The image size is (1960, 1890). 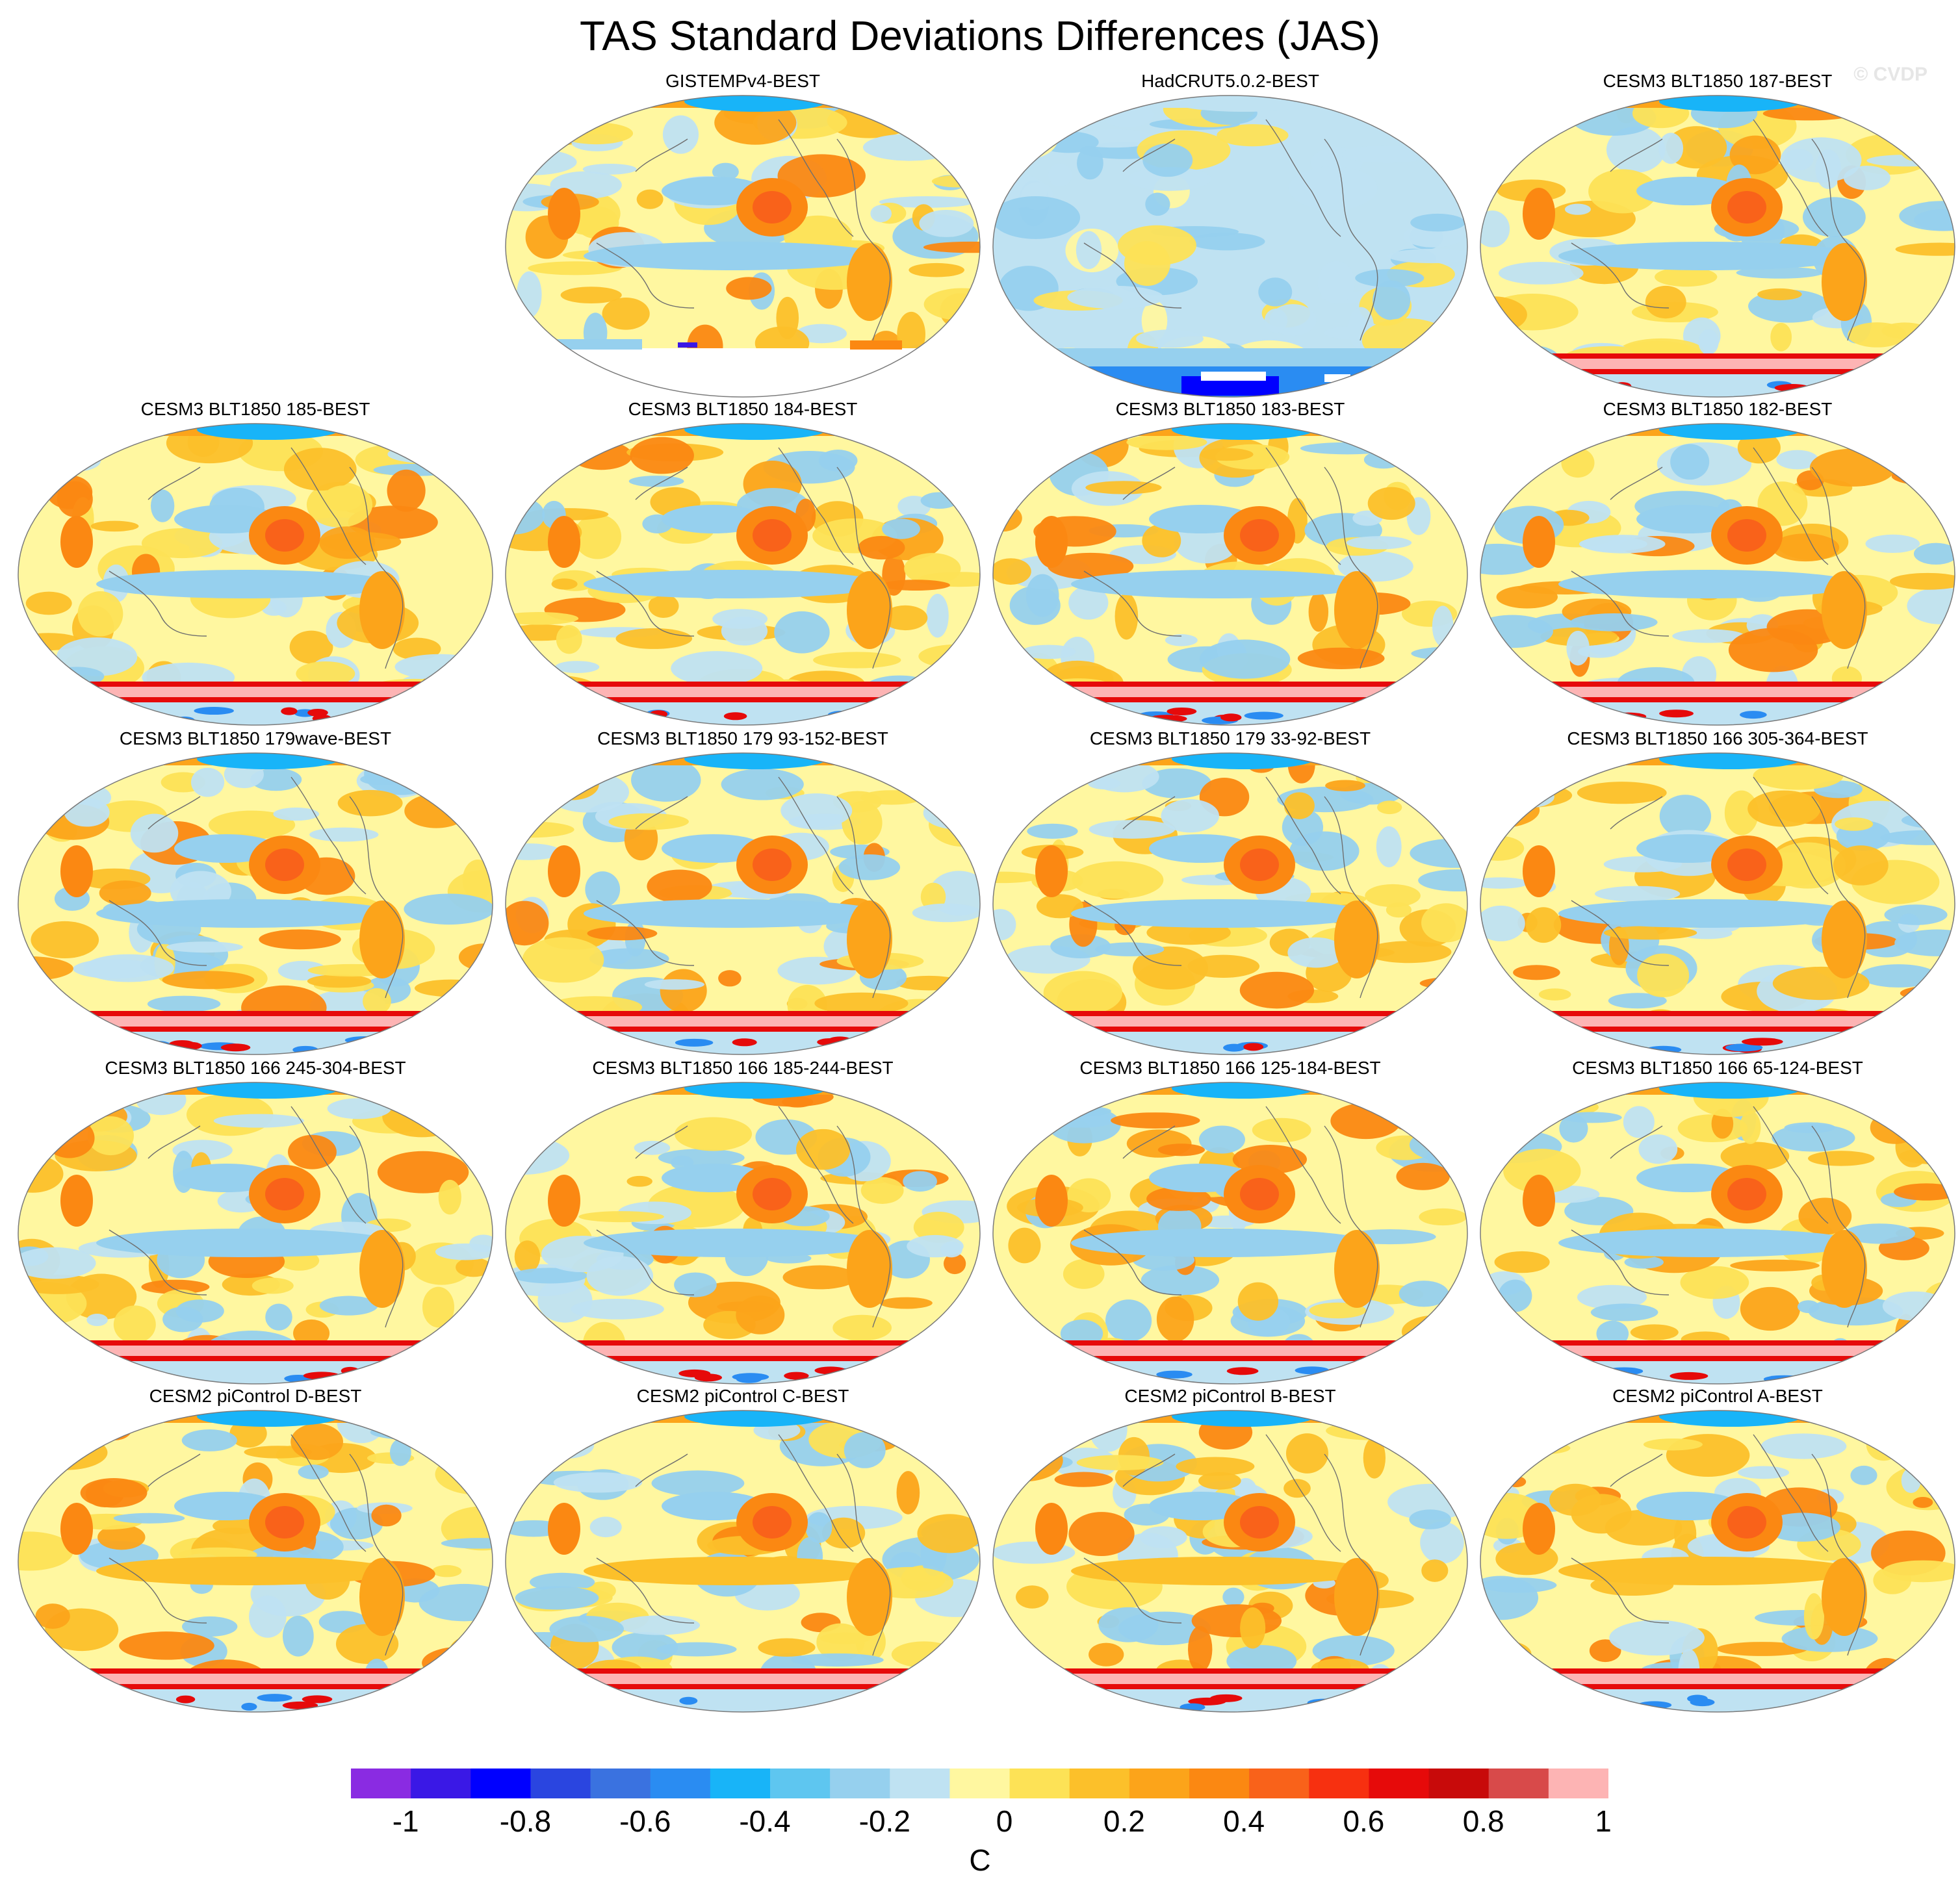 I want to click on panel-title: CESM3 BLT1850 185-BEST, so click(x=255, y=409).